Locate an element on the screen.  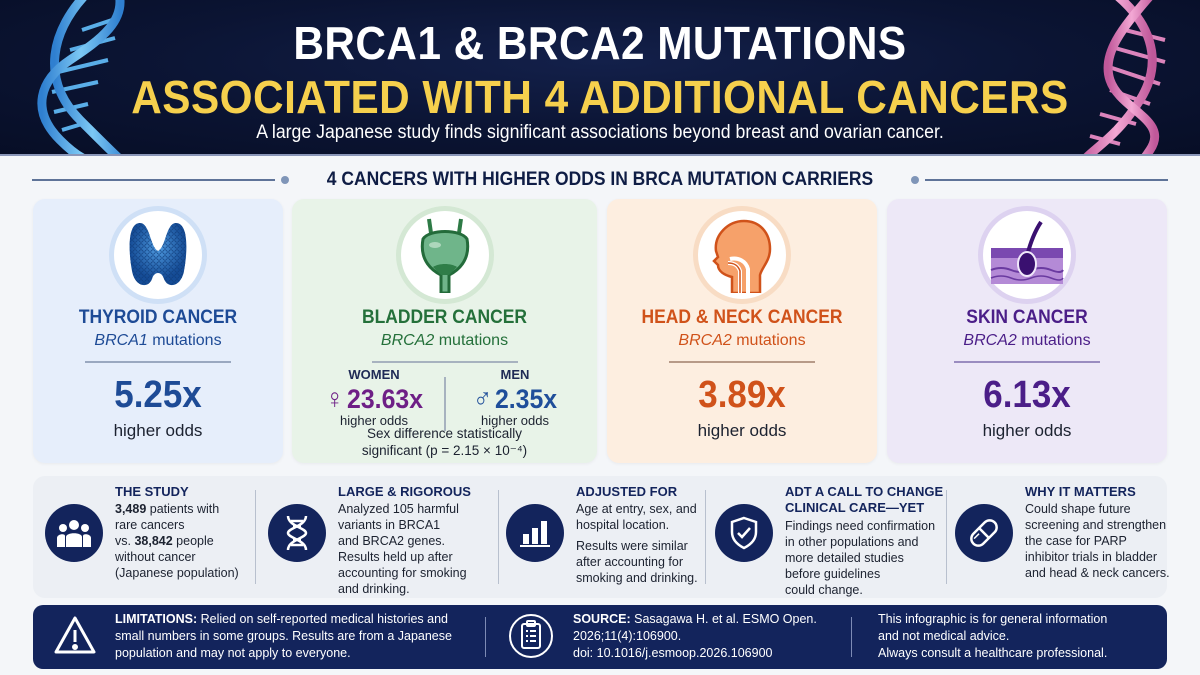
info-line: without cancer is located at coordinates (155, 557).